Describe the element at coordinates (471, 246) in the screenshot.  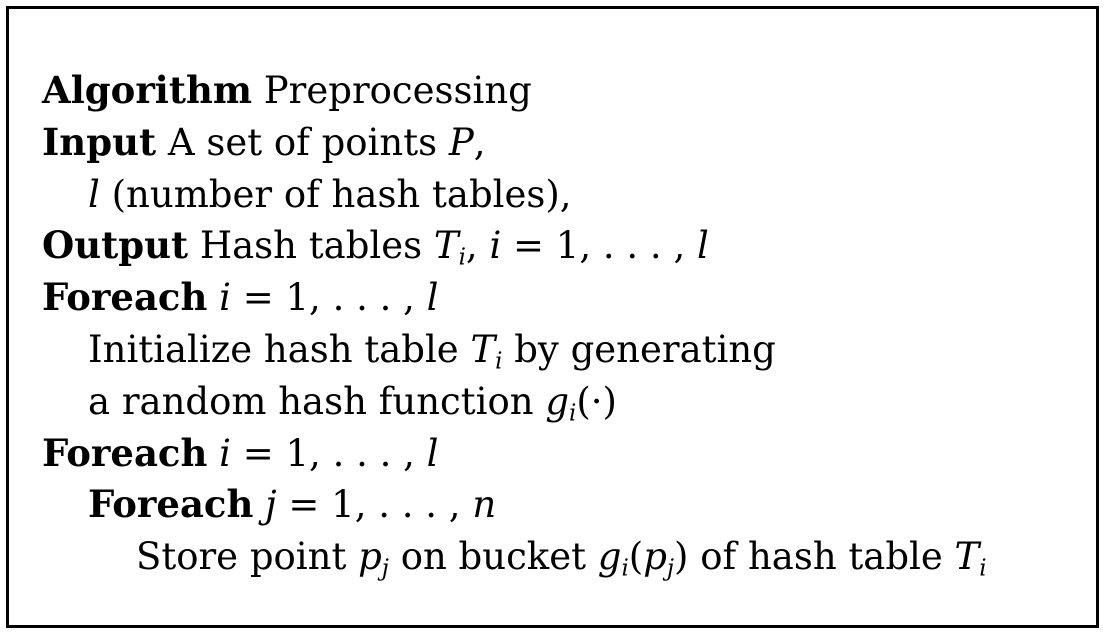
I see `output-comma: ,` at that location.